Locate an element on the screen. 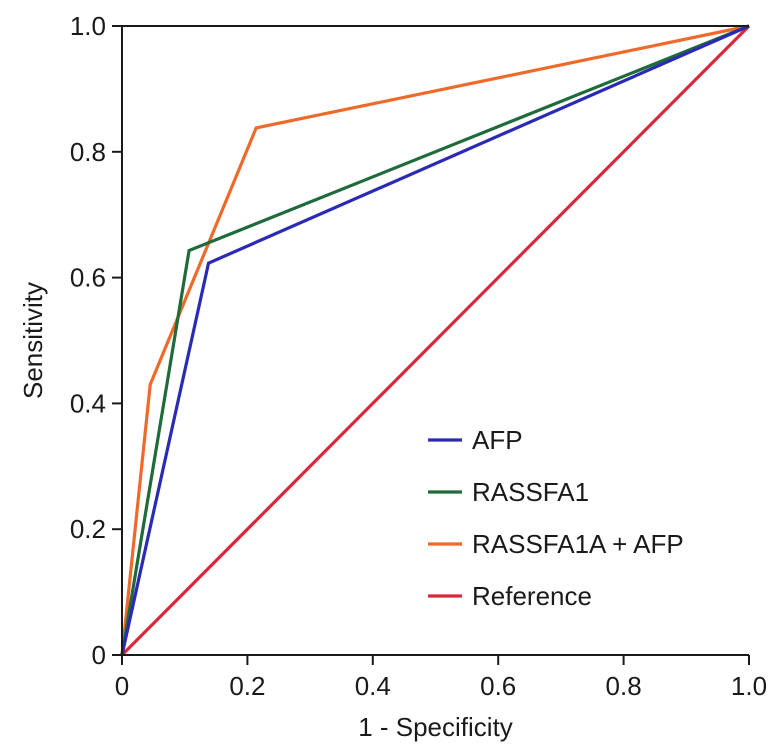 This screenshot has width=776, height=750. legend: AFP RASSFA1 RASSFA1A + AFP Reference is located at coordinates (556, 518).